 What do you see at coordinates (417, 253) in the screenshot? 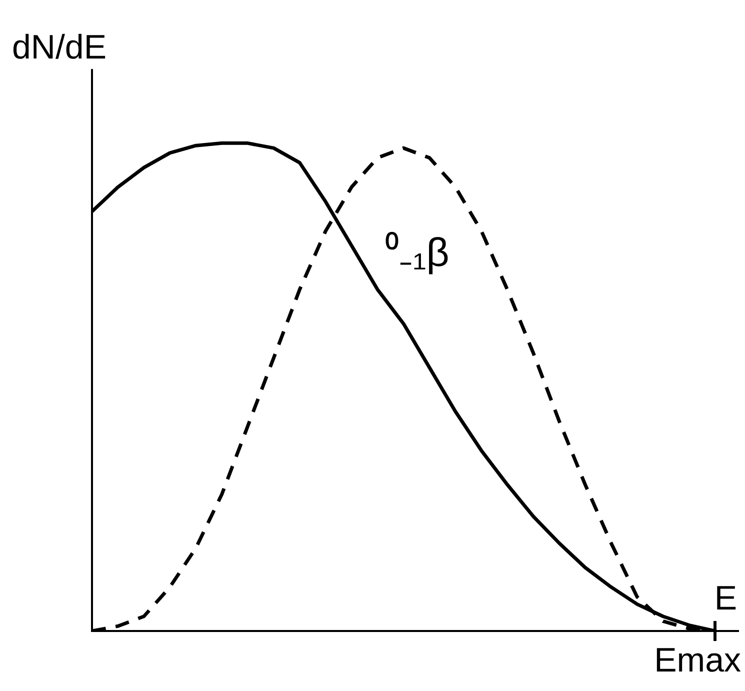
I see `annotation: ⁰₋₁β` at bounding box center [417, 253].